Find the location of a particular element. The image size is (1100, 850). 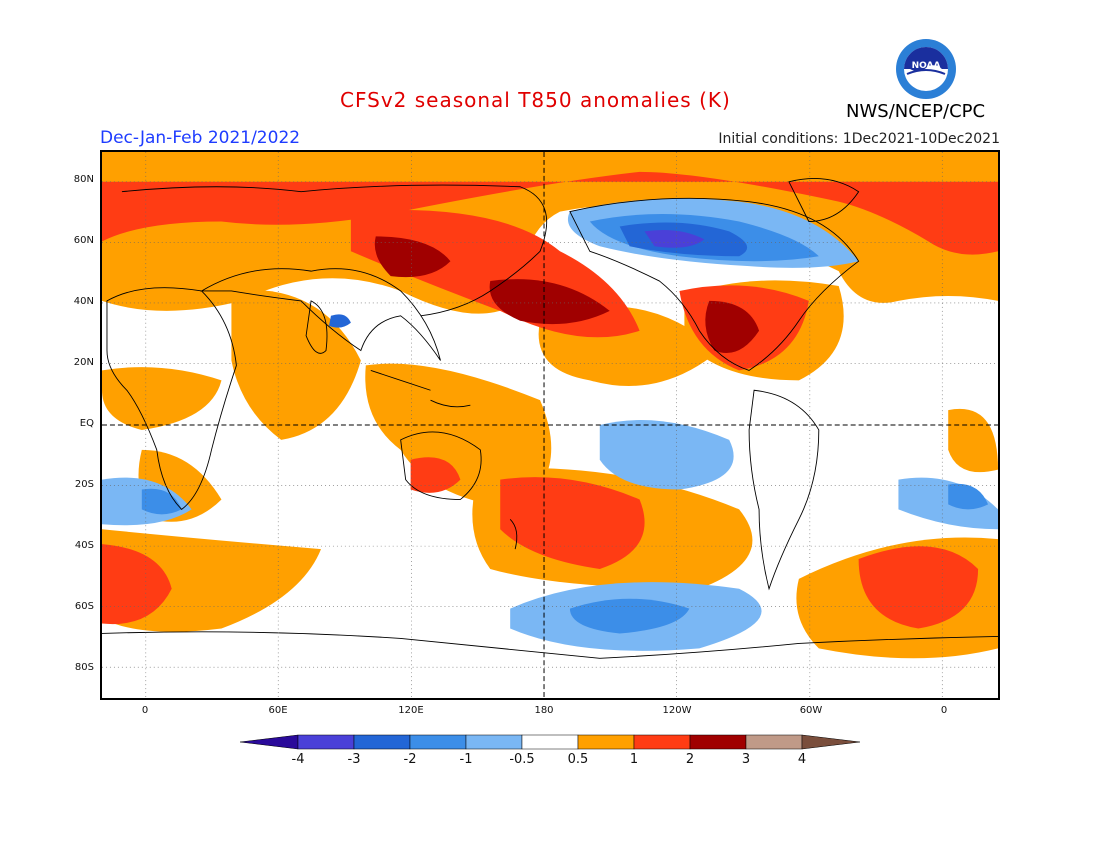

lon-label-60e: 60E is located at coordinates (278, 710).